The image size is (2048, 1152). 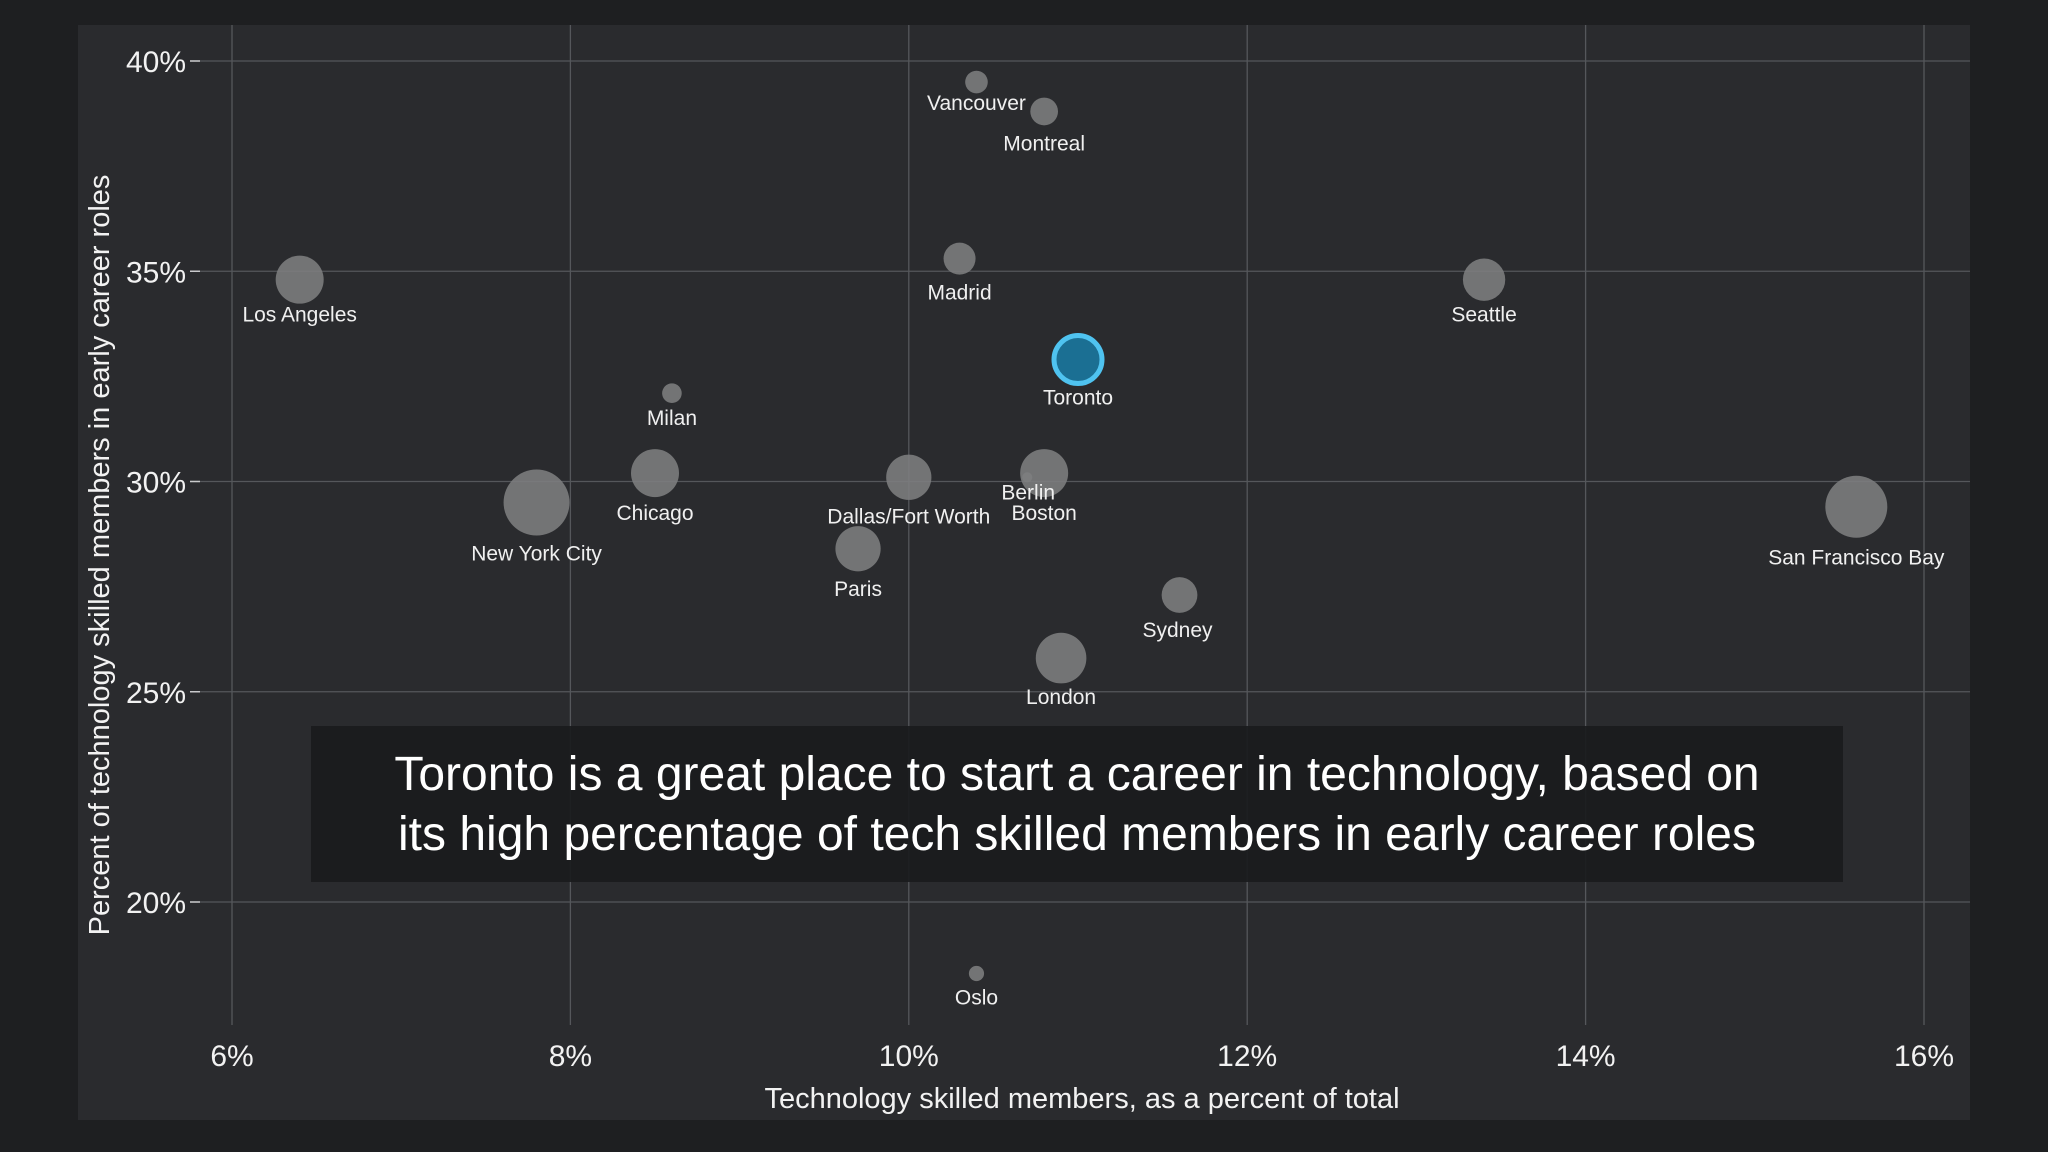 I want to click on point-label: New York City, so click(x=536, y=554).